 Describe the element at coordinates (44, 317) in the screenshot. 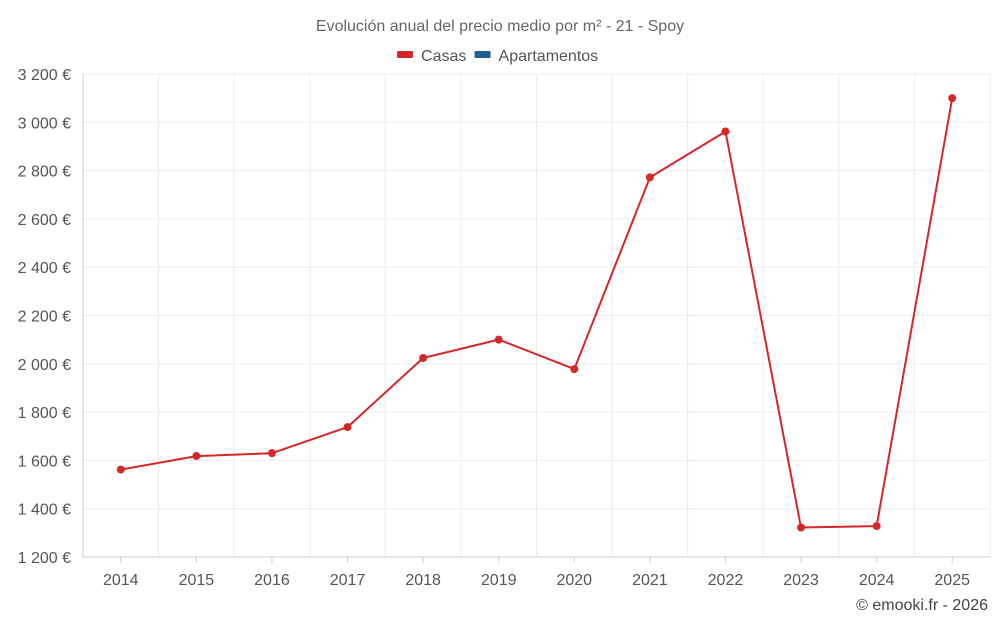

I see `y-tick-label: 2 200 €` at that location.